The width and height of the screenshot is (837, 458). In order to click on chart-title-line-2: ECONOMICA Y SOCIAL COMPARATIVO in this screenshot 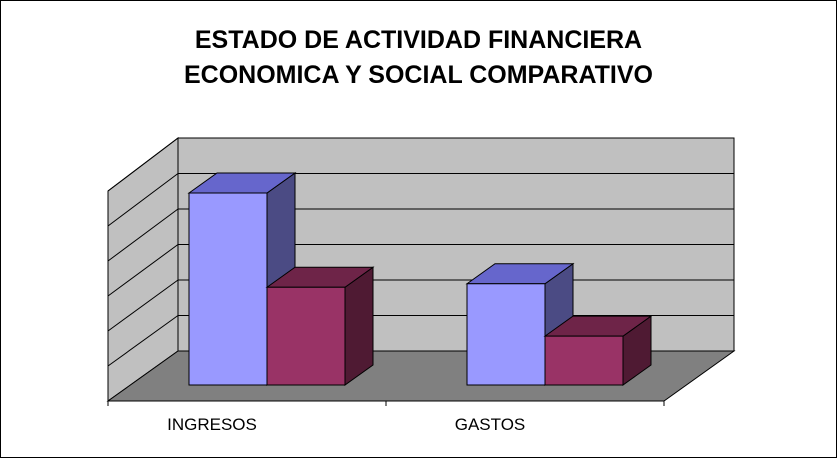, I will do `click(418, 75)`.